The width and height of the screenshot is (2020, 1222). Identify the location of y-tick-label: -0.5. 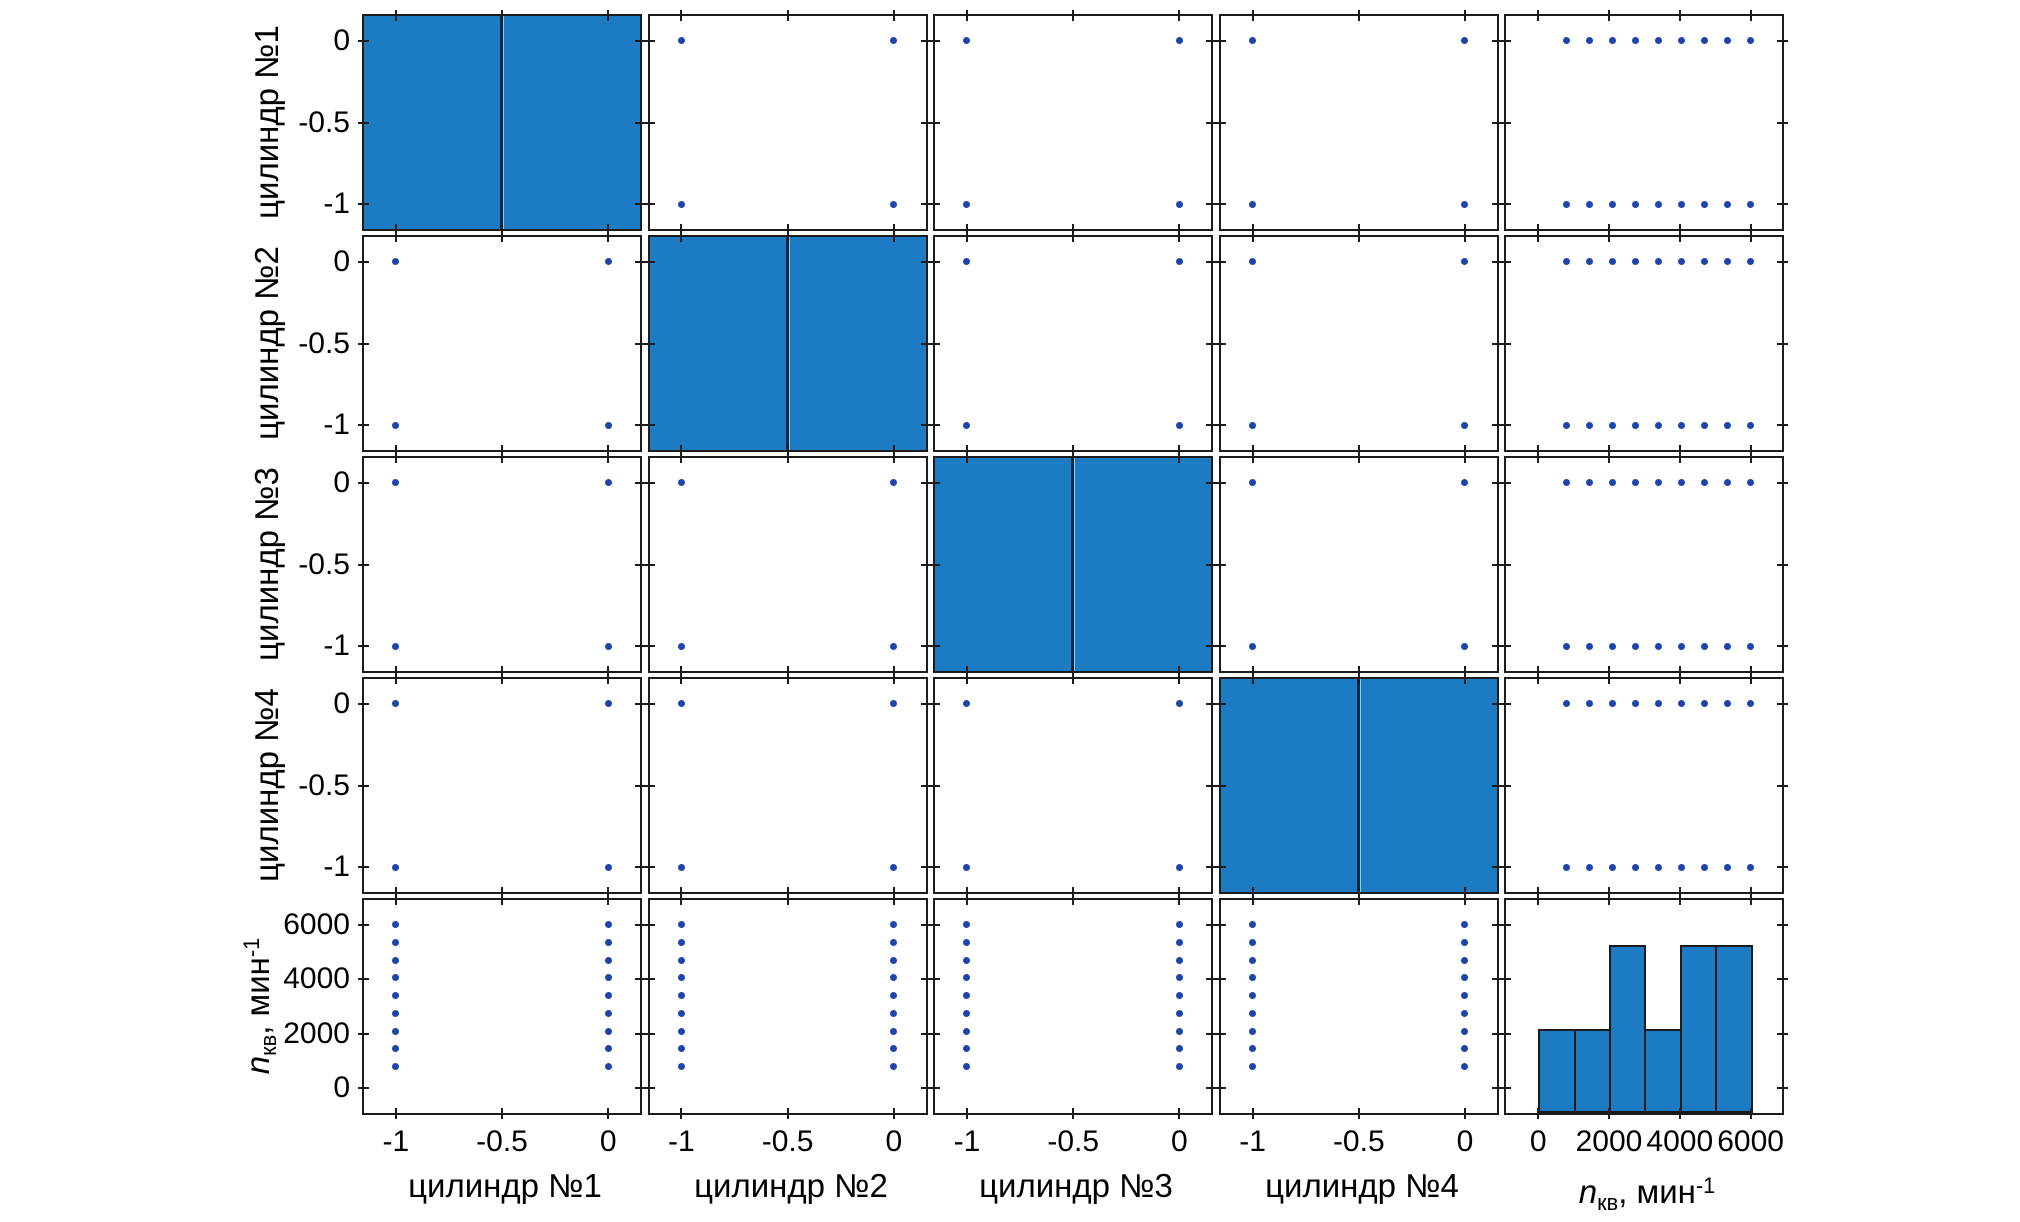
(324, 343).